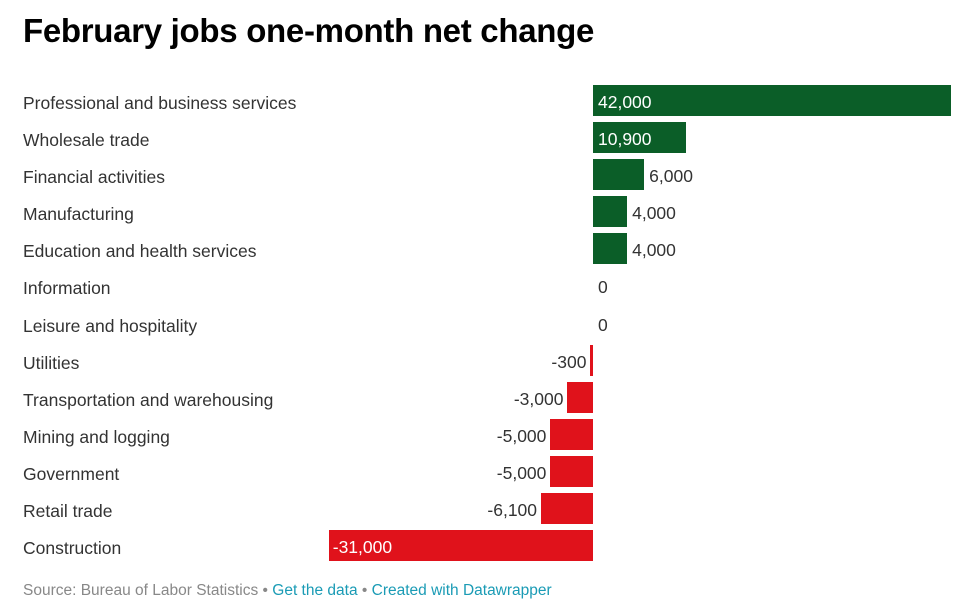 The image size is (962, 604). Describe the element at coordinates (538, 398) in the screenshot. I see `value-label: -3,000` at that location.